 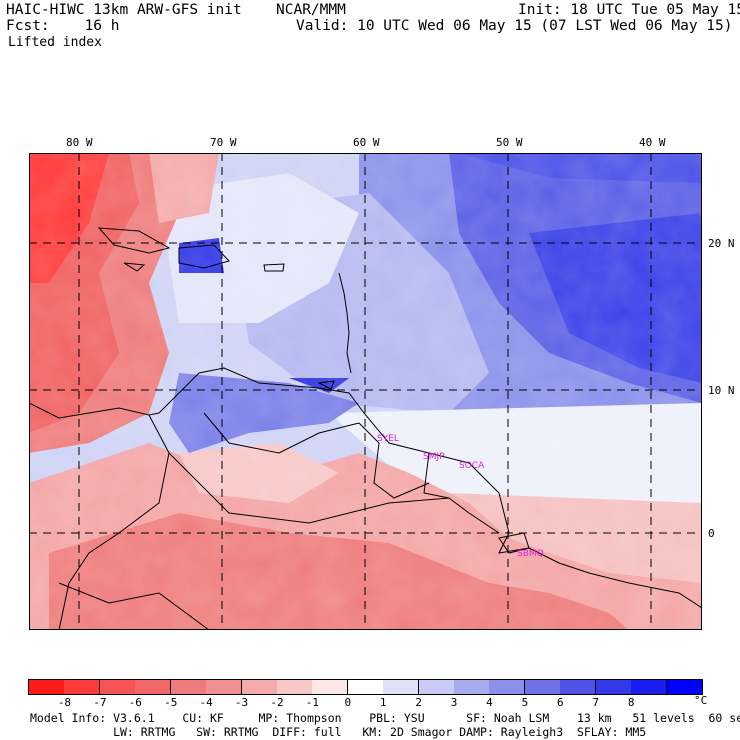 What do you see at coordinates (311, 10) in the screenshot?
I see `org-label: NCAR/MMM` at bounding box center [311, 10].